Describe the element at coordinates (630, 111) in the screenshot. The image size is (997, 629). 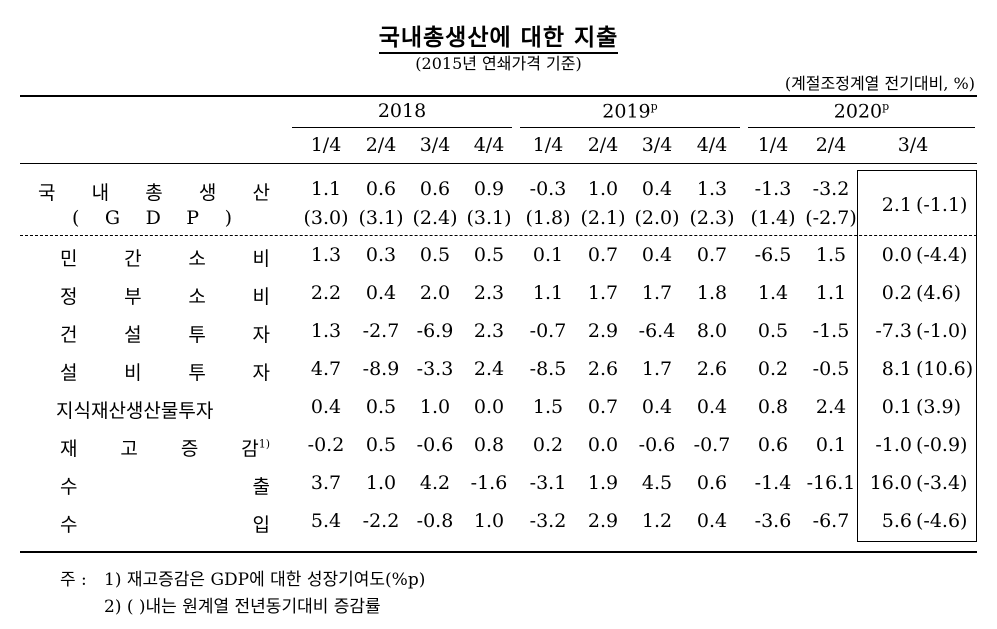
I see `year-header: 2019p` at that location.